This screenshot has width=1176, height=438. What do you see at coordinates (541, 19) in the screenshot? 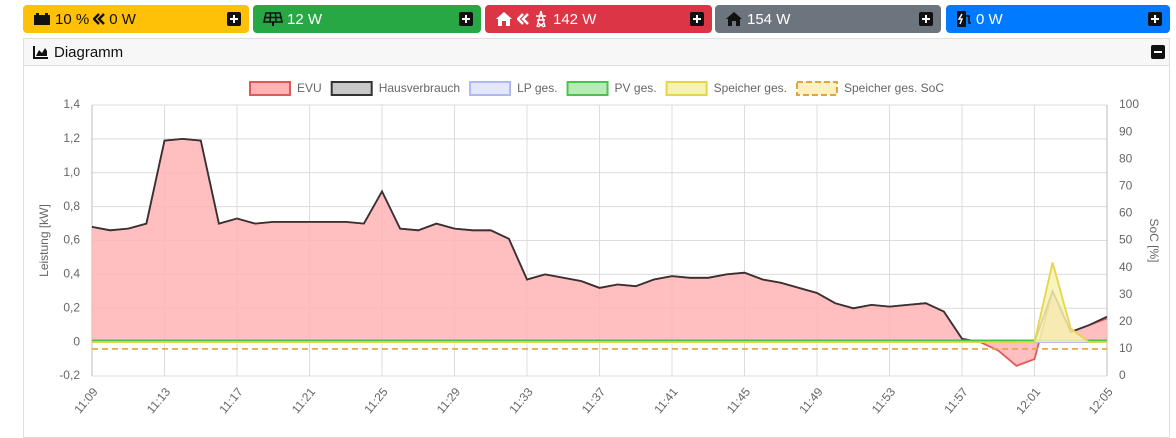
I see `pylon-icon` at bounding box center [541, 19].